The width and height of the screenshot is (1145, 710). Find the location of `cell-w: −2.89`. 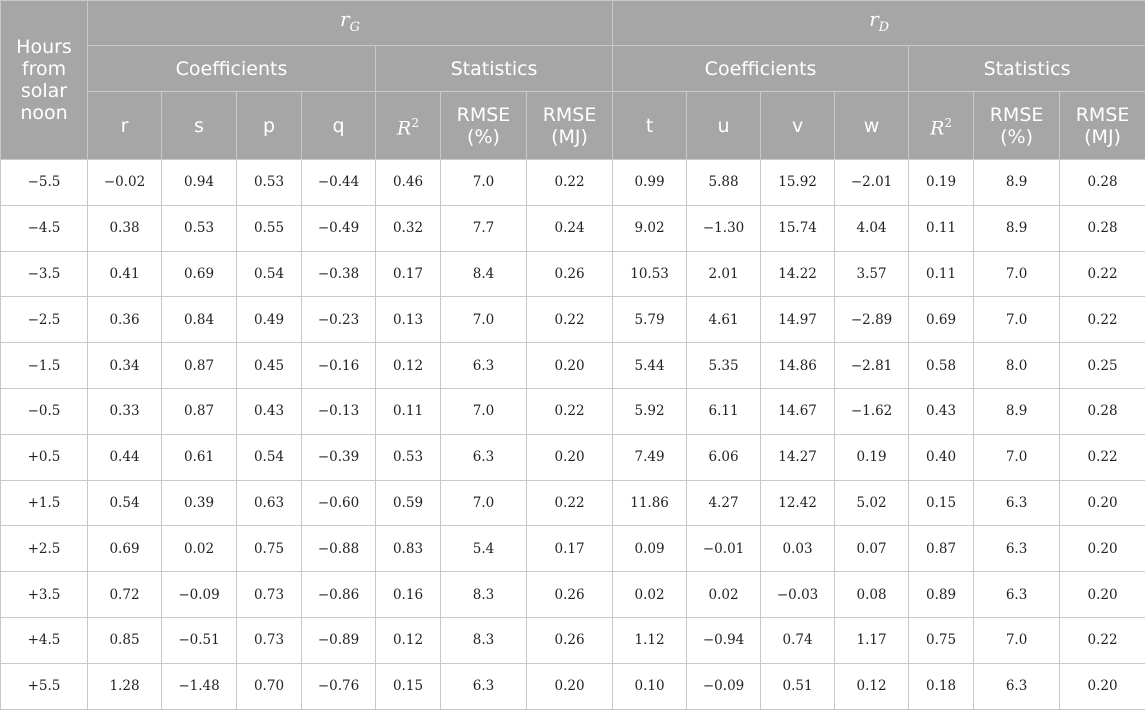

cell-w: −2.89 is located at coordinates (872, 320).